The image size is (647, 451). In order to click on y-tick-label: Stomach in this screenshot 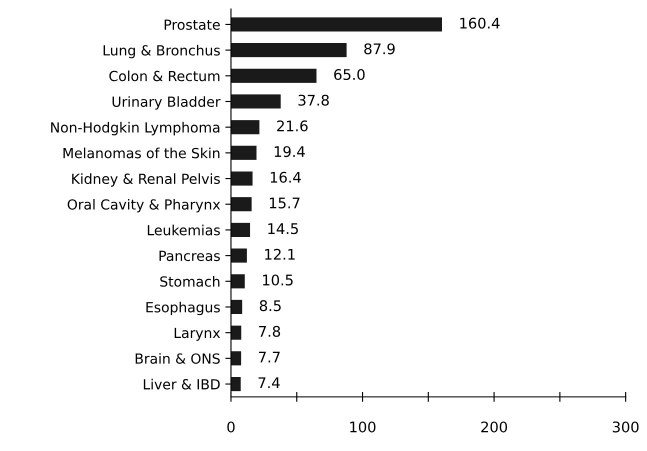, I will do `click(190, 281)`.